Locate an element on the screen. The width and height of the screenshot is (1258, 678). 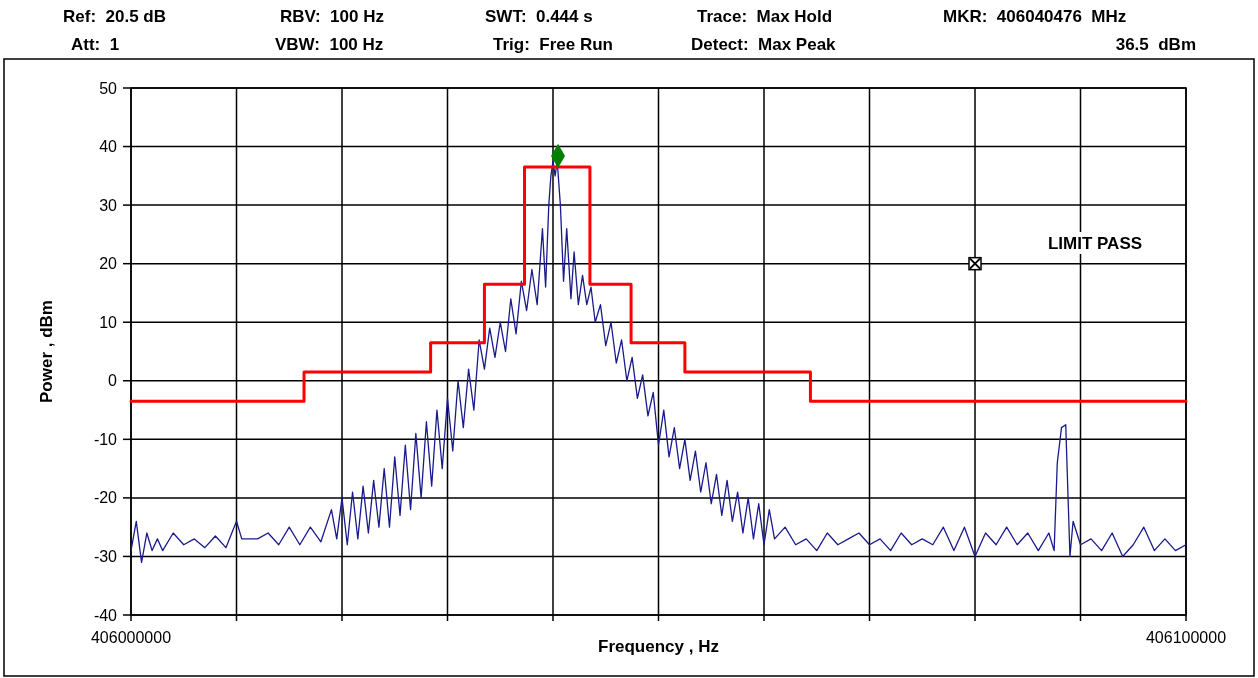
y-tick-label: -10 is located at coordinates (105, 439).